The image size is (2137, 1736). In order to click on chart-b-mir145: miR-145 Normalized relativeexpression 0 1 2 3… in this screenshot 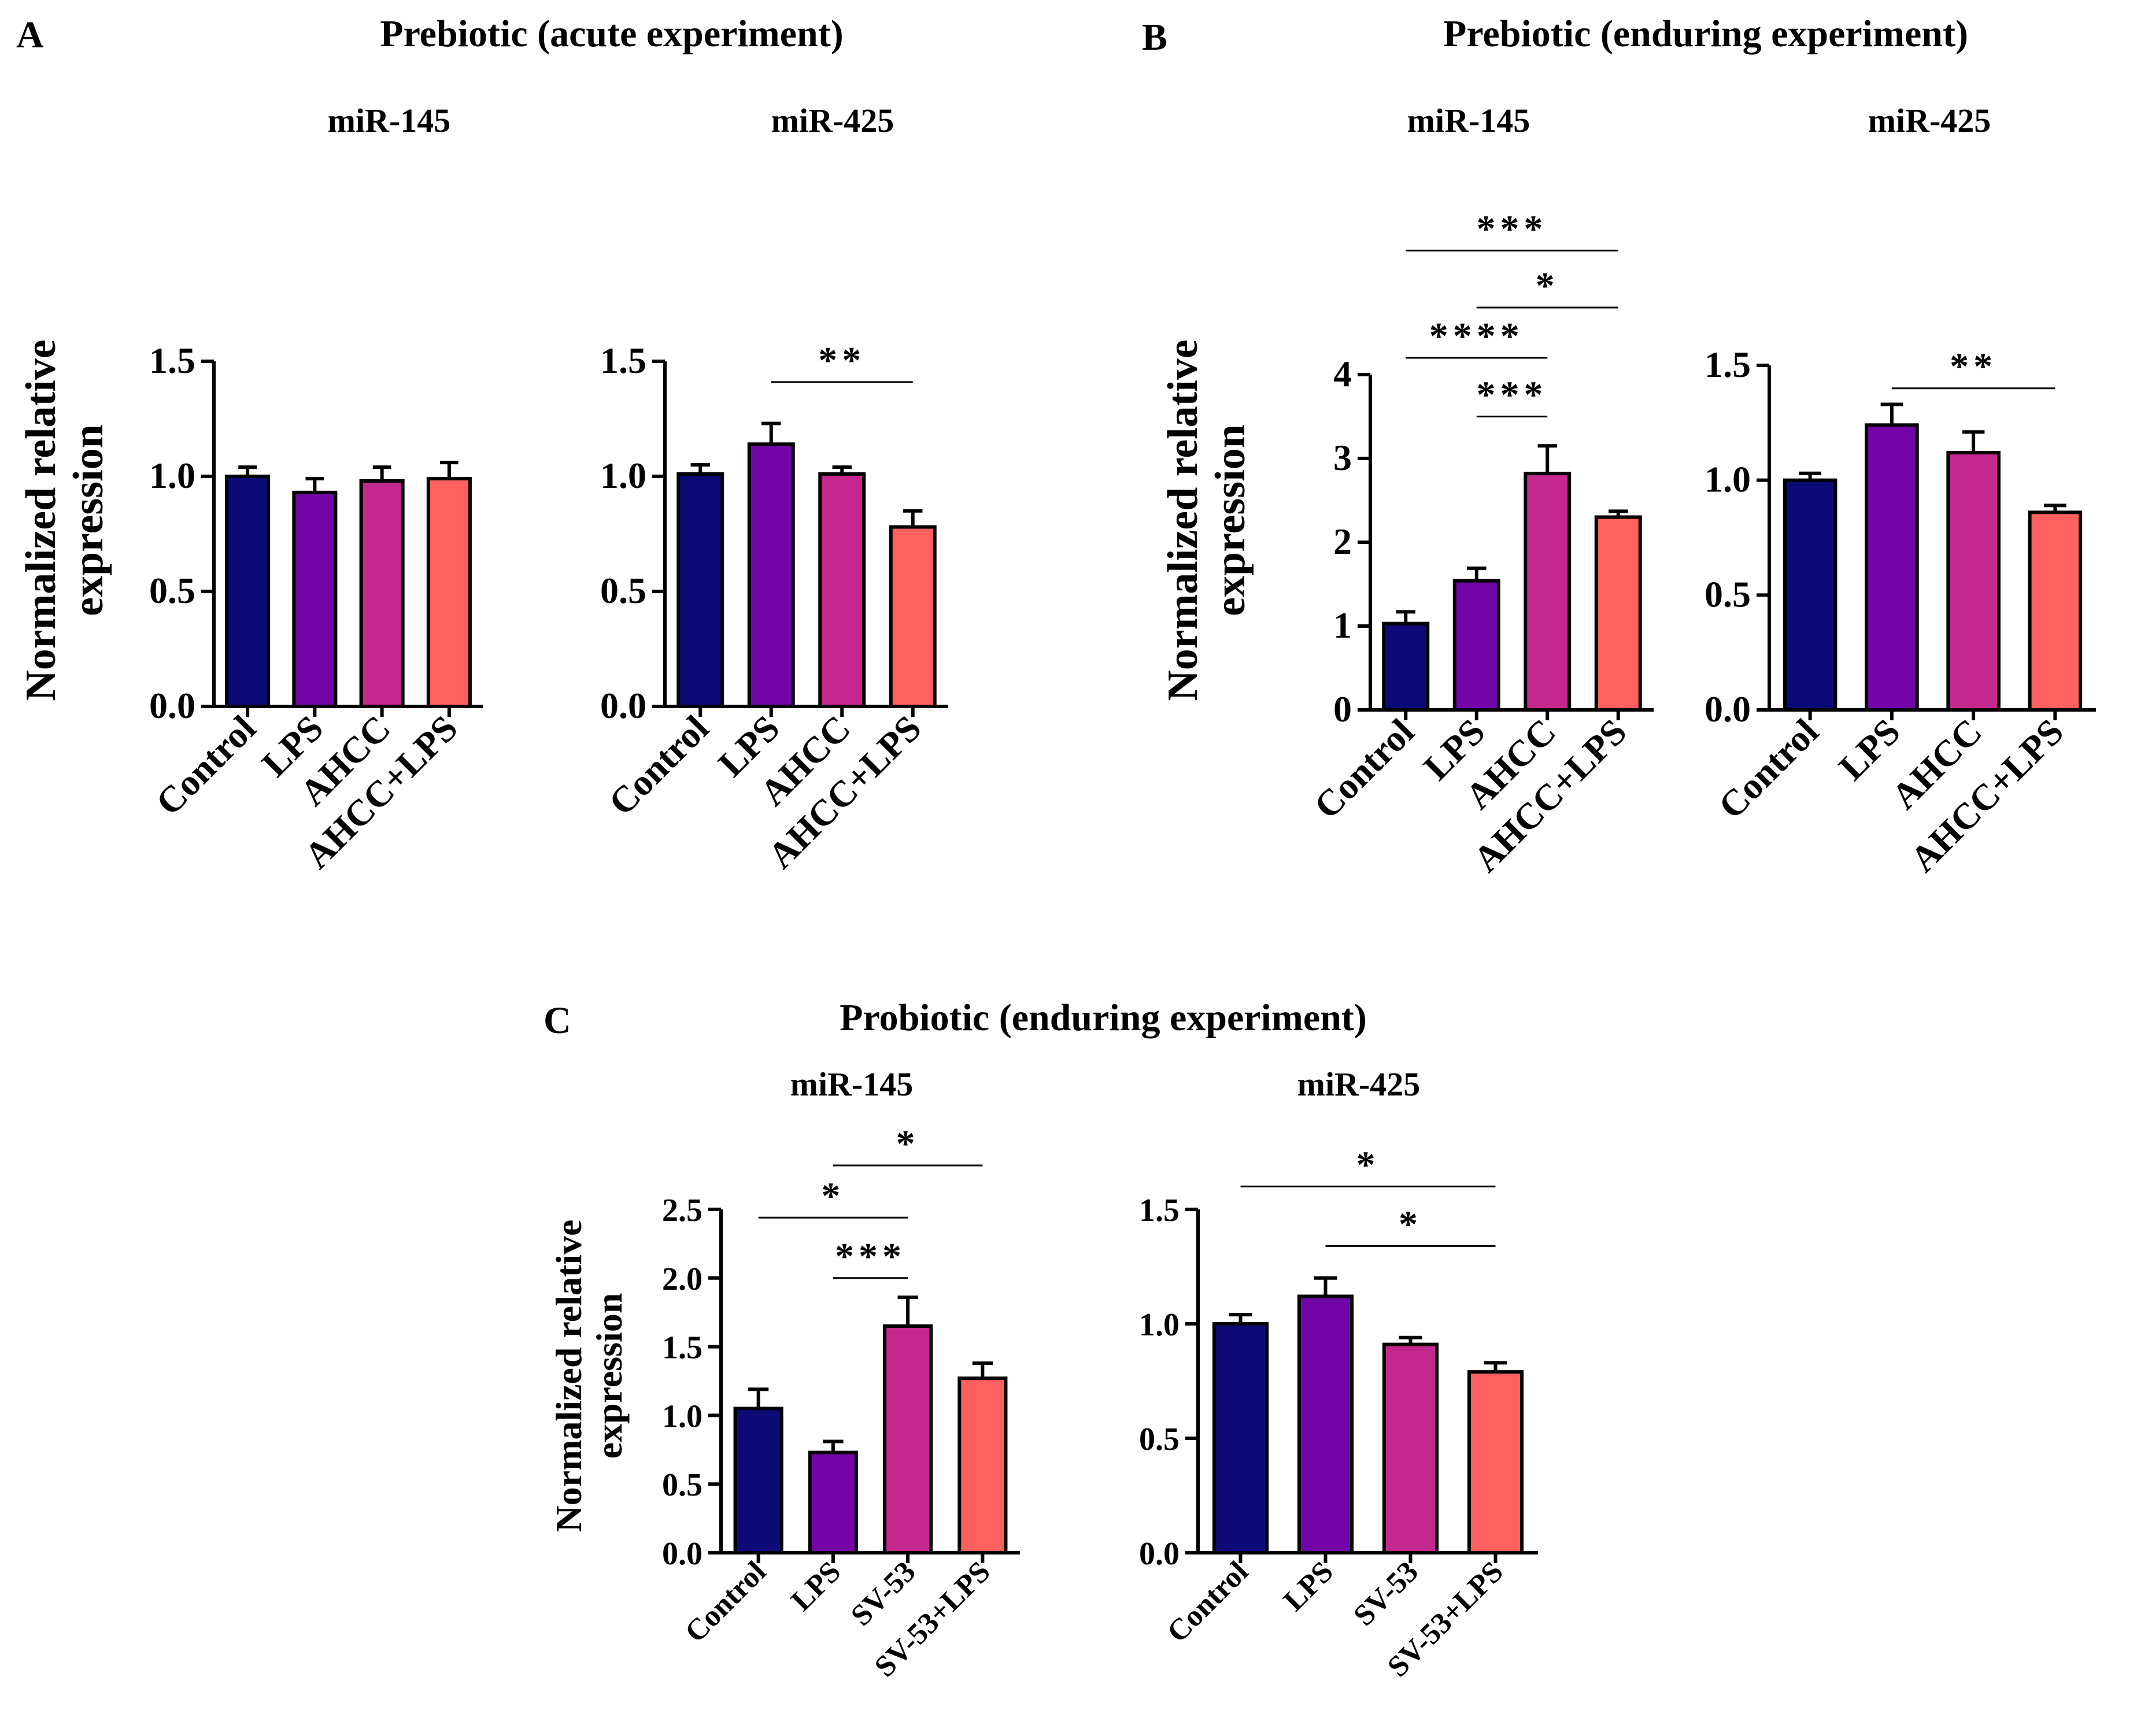, I will do `click(1406, 491)`.